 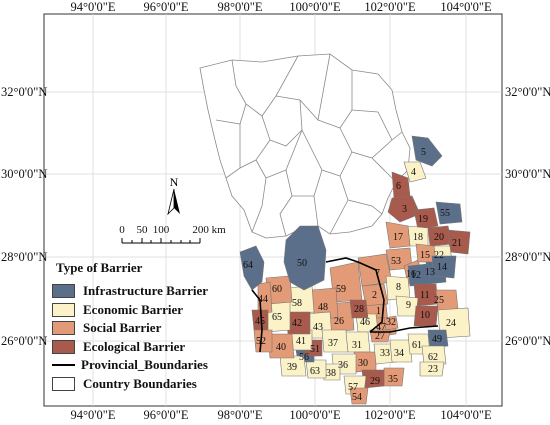 I want to click on legend-item-country: Country Boundaries, so click(x=142, y=384).